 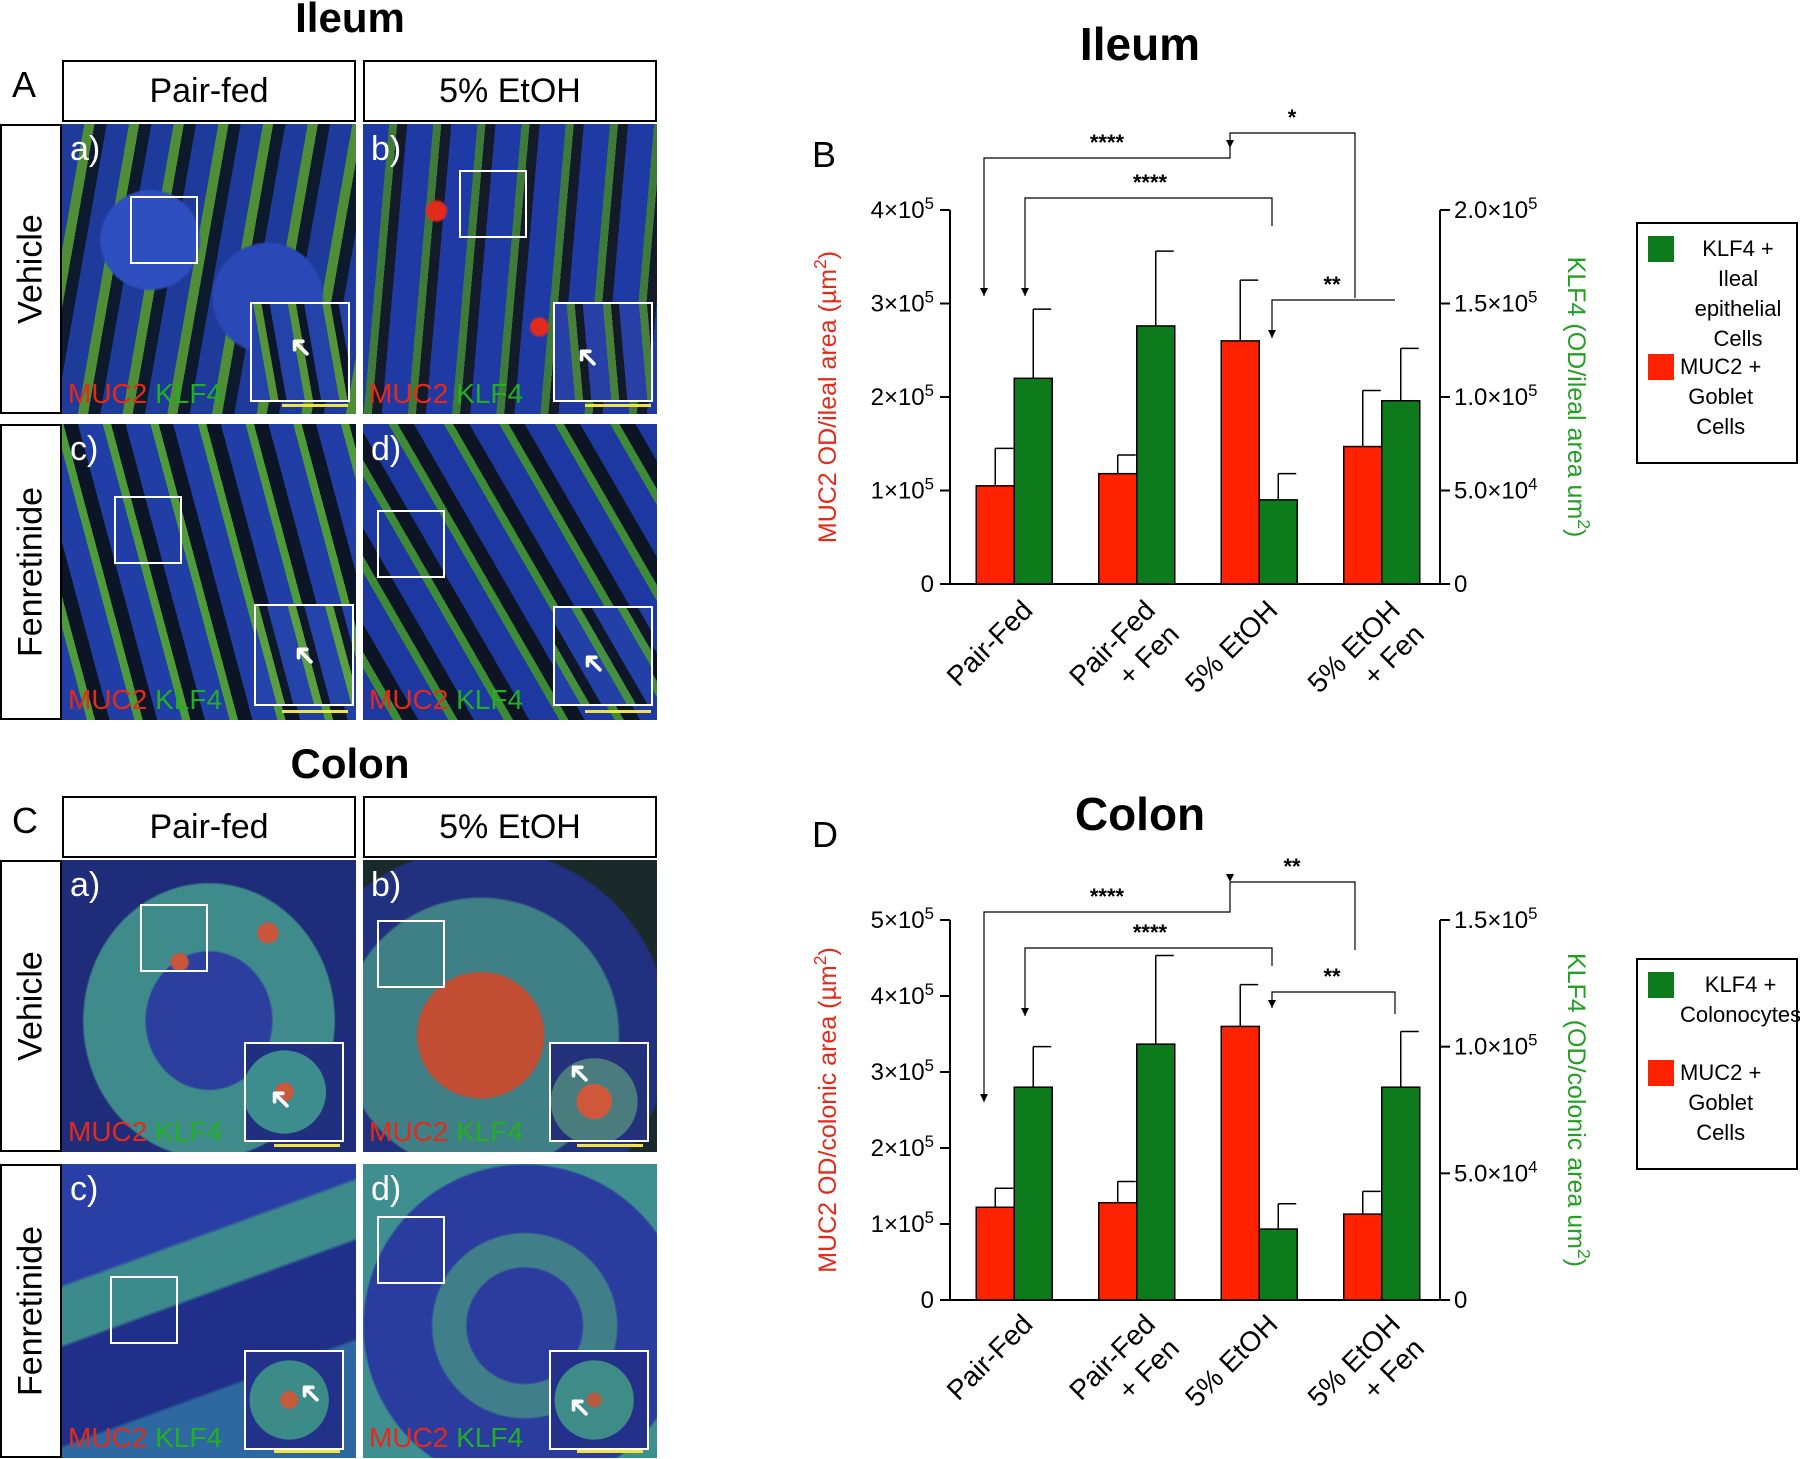 I want to click on row-header-fenretinide: Fenretinide, so click(x=31, y=572).